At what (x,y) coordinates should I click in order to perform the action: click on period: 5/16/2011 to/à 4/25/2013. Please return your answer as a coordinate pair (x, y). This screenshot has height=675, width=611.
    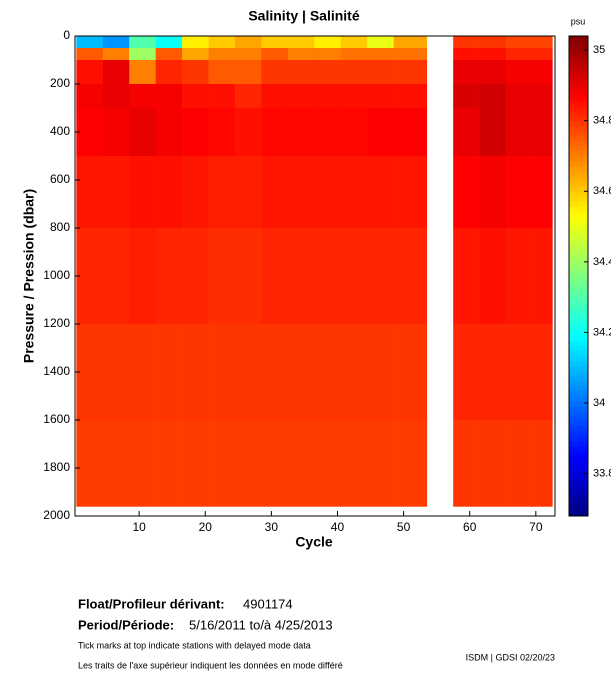
    Looking at the image, I should click on (261, 624).